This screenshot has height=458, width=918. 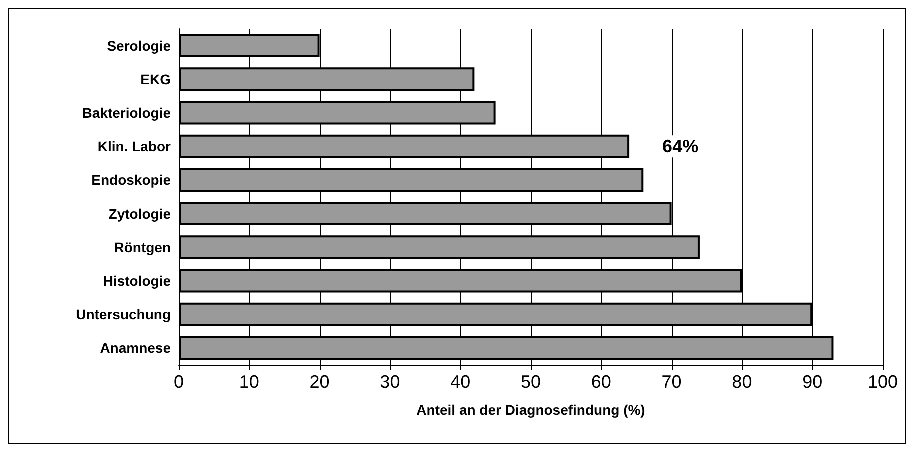 I want to click on x-tick-label: 20, so click(x=320, y=382).